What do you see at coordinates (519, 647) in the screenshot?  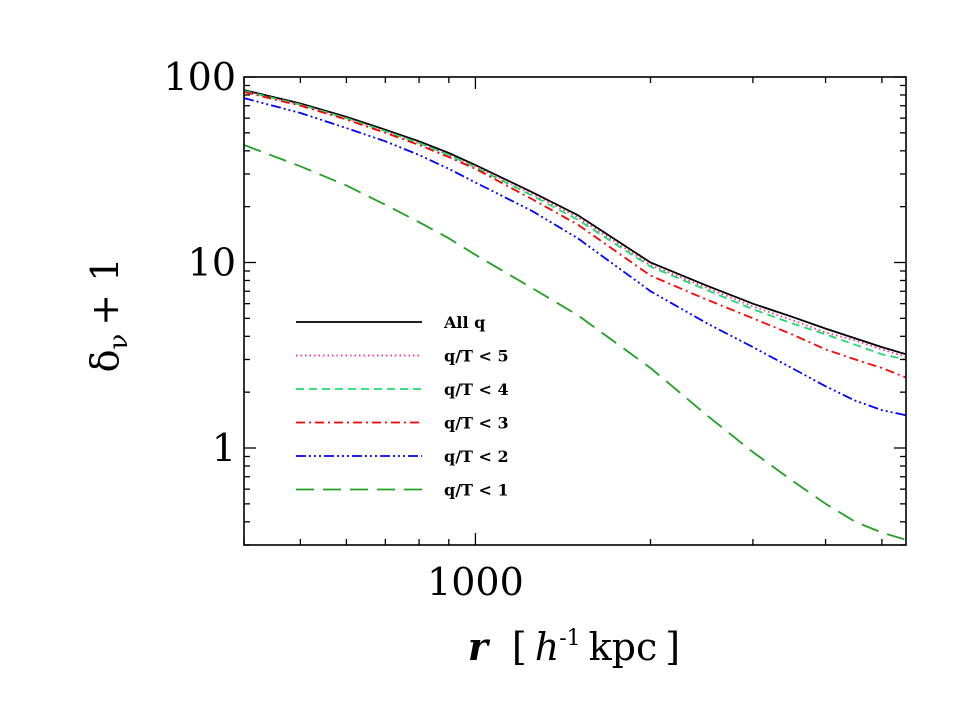 I see `x-axis-label-open: [` at bounding box center [519, 647].